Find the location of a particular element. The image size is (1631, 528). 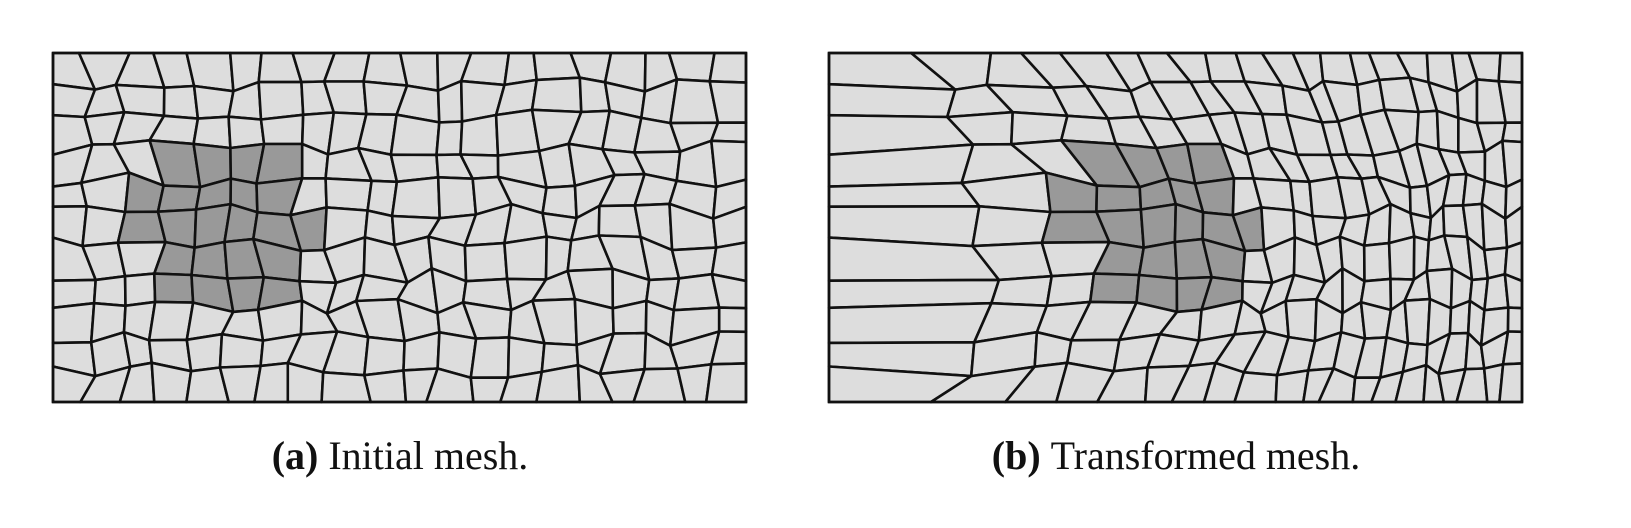

caption-b: (b) Transformed mesh. is located at coordinates (1176, 455).